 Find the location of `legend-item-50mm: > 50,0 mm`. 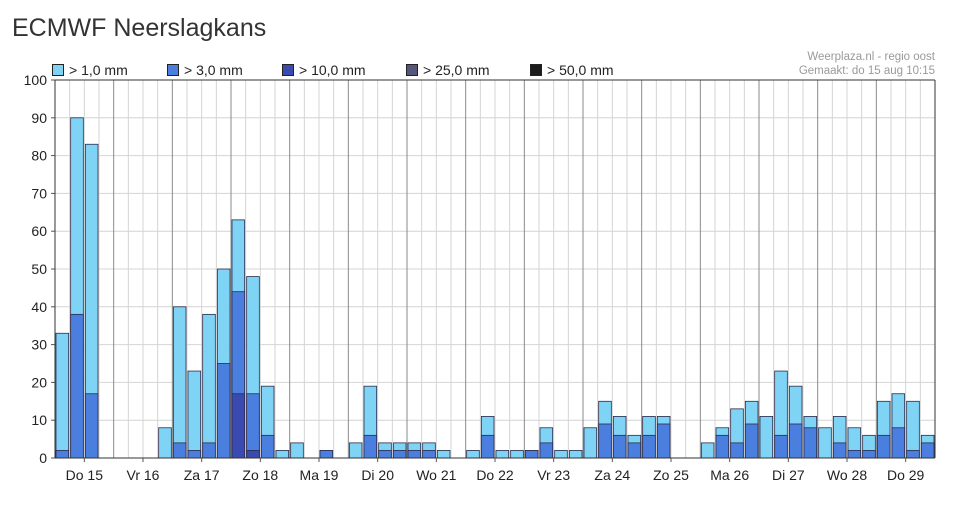

legend-item-50mm: > 50,0 mm is located at coordinates (572, 70).